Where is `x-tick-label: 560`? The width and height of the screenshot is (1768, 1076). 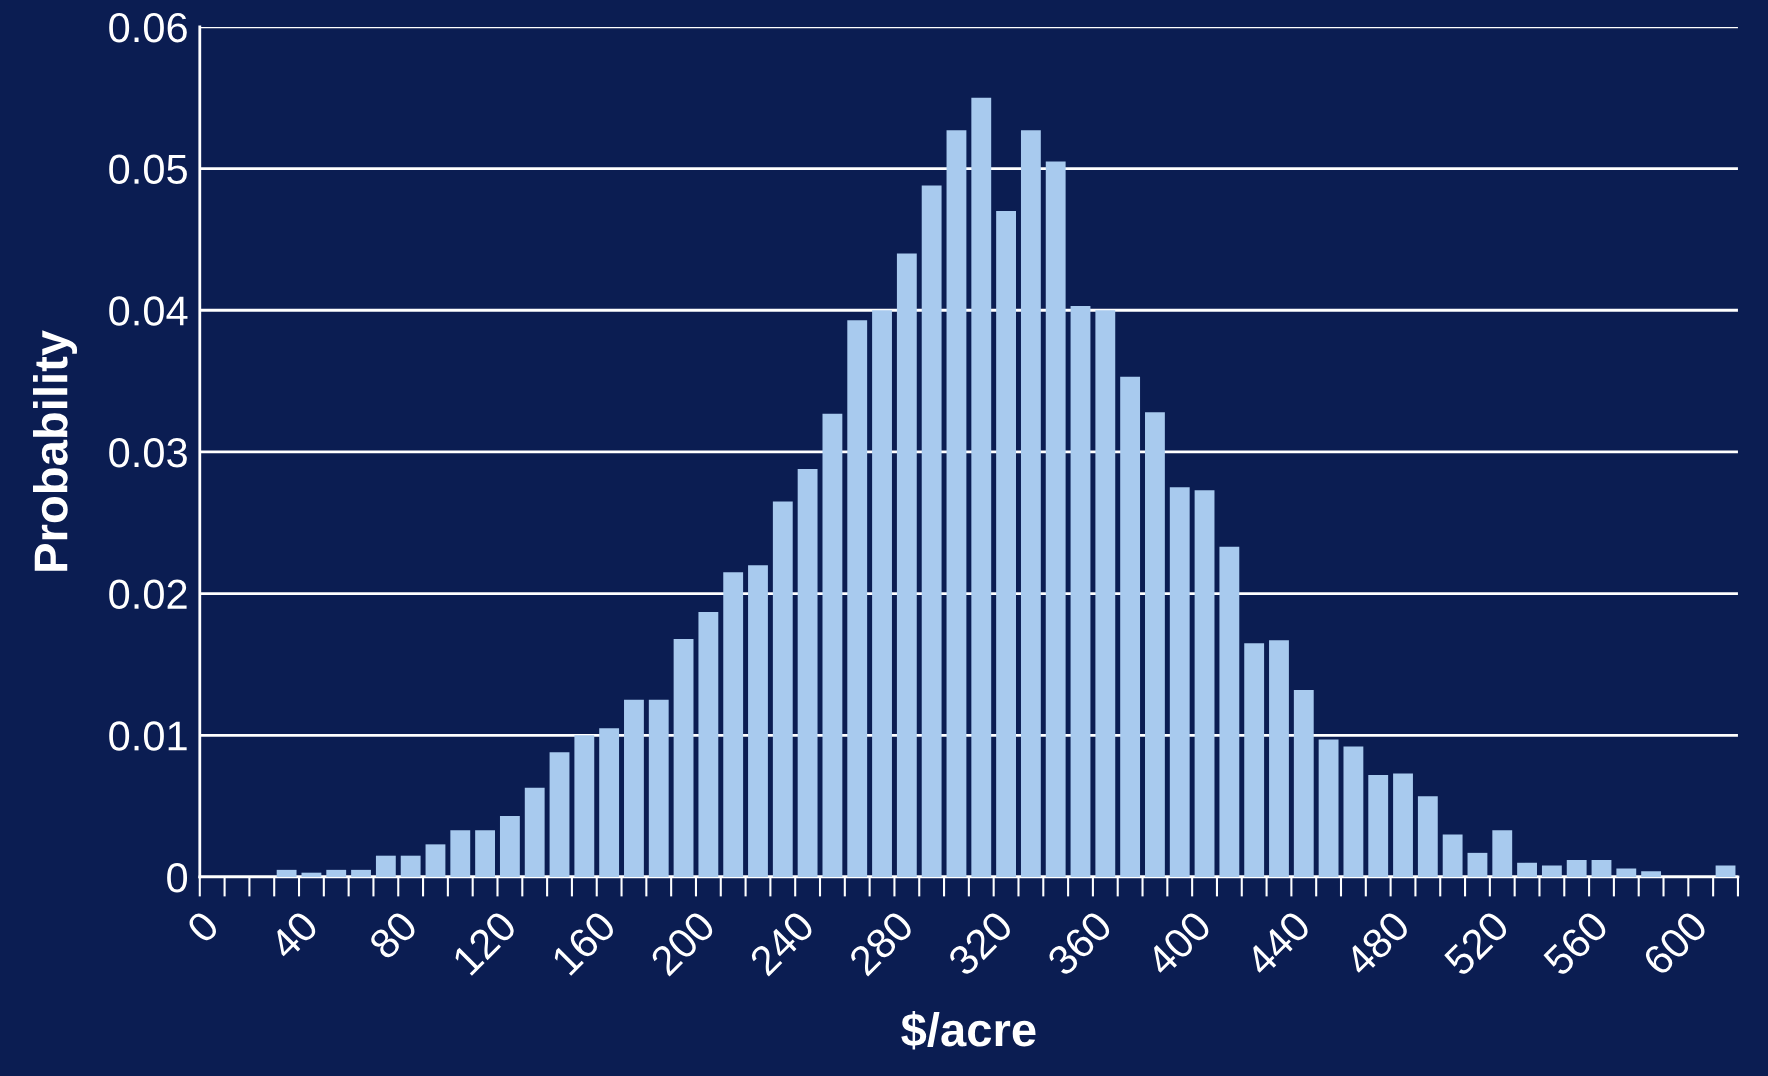 x-tick-label: 560 is located at coordinates (1575, 943).